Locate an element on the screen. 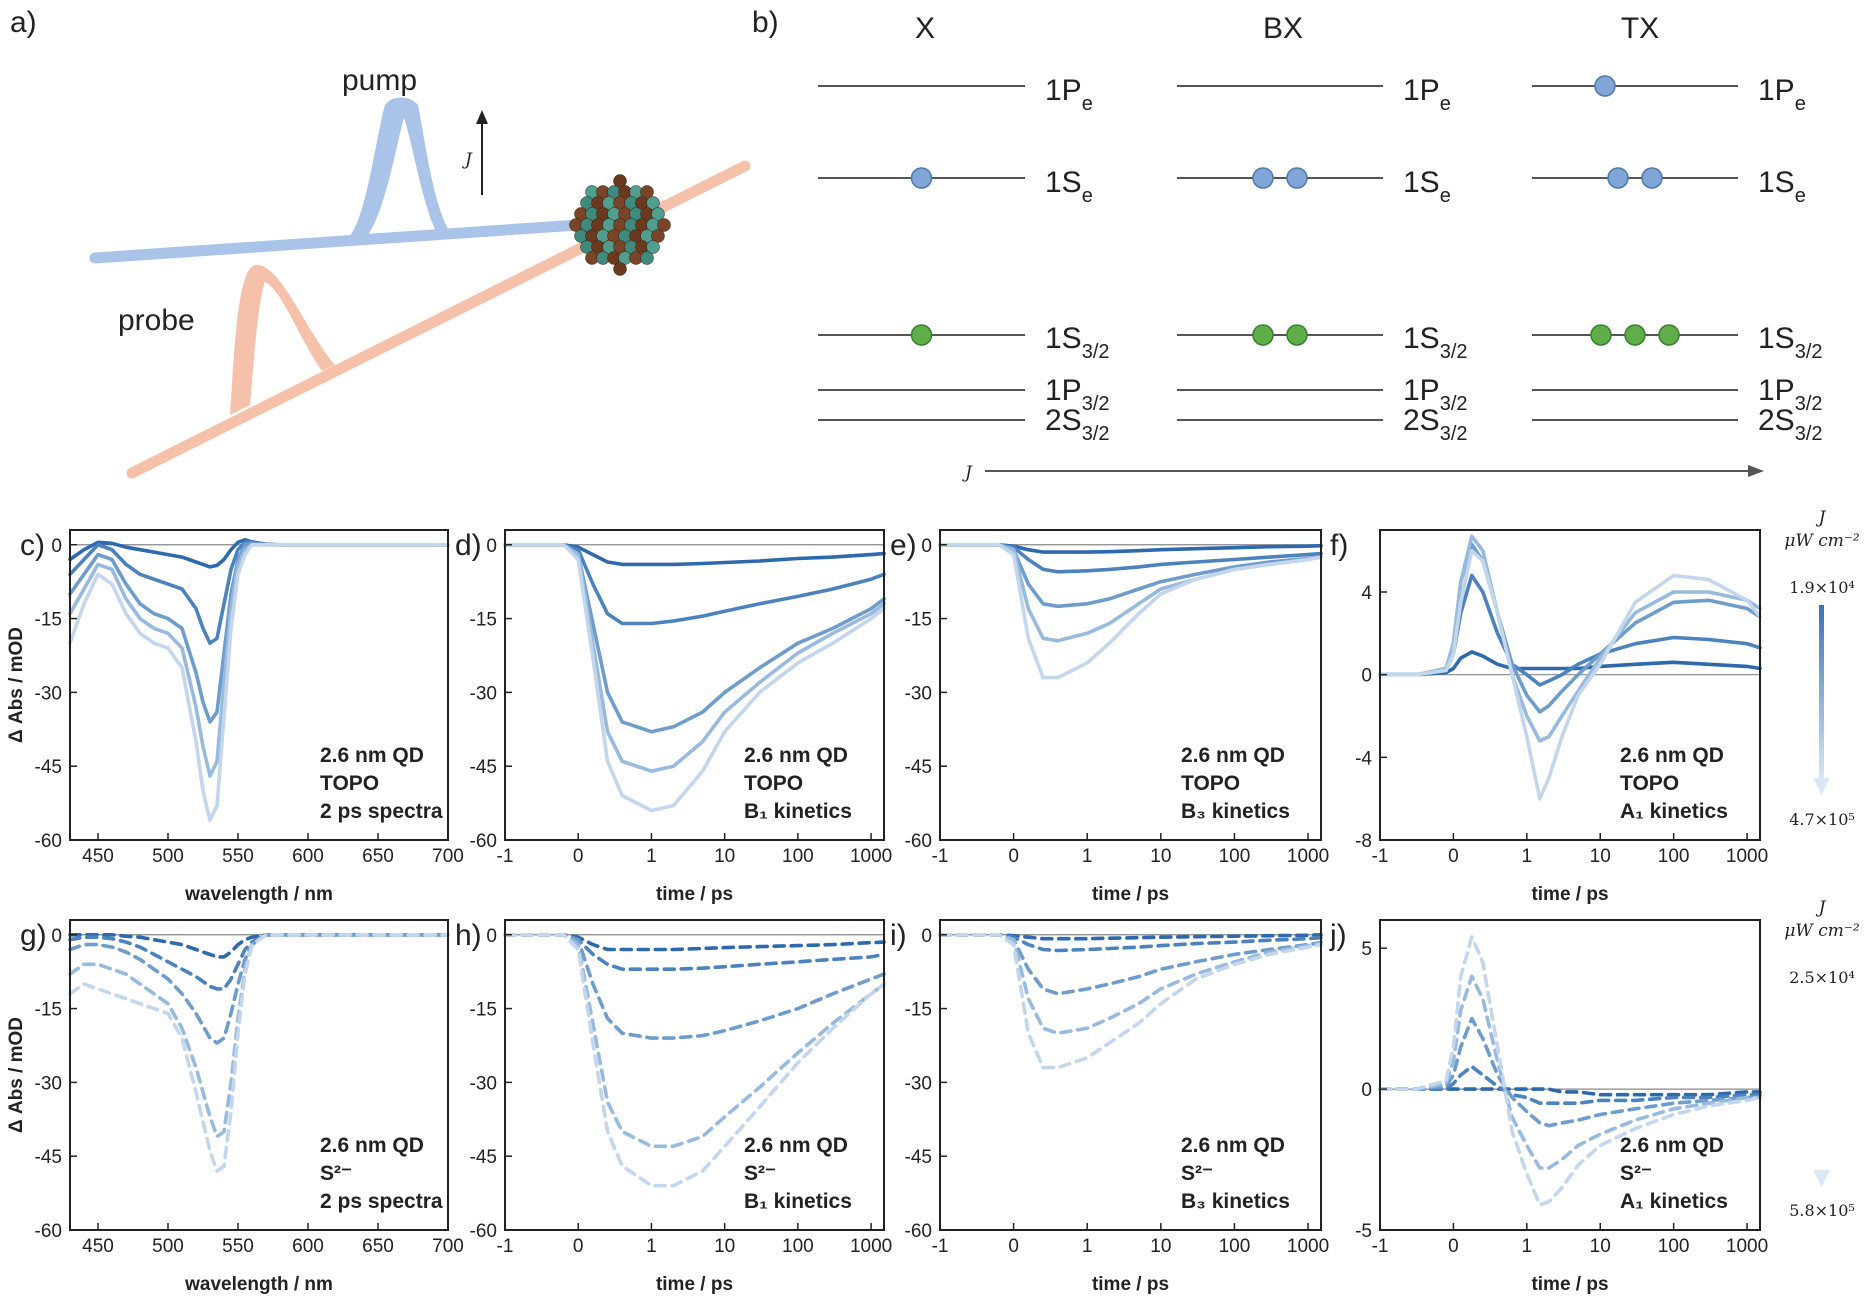 This screenshot has width=1865, height=1306. y-tick-label: -60 is located at coordinates (48, 841).